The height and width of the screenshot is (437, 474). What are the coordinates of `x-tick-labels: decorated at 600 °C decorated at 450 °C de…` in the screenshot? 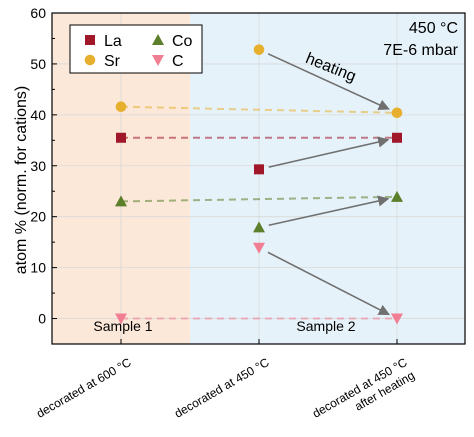 It's located at (225, 388).